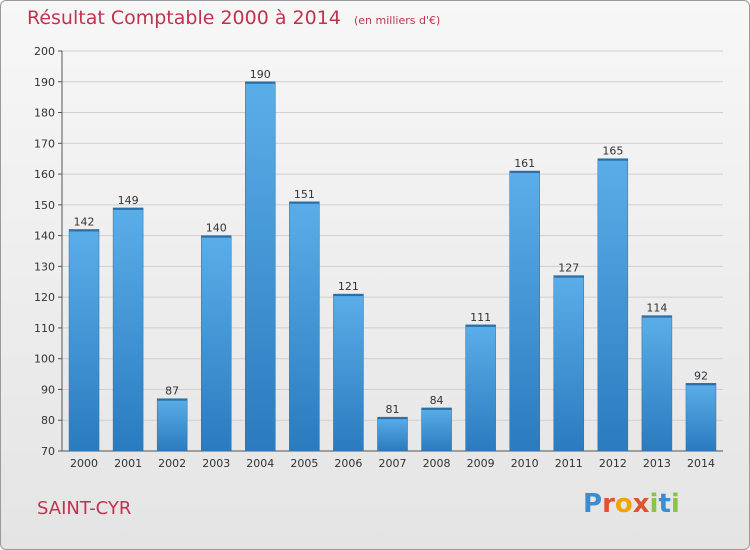 The width and height of the screenshot is (750, 550). What do you see at coordinates (641, 504) in the screenshot?
I see `logo-letter: x` at bounding box center [641, 504].